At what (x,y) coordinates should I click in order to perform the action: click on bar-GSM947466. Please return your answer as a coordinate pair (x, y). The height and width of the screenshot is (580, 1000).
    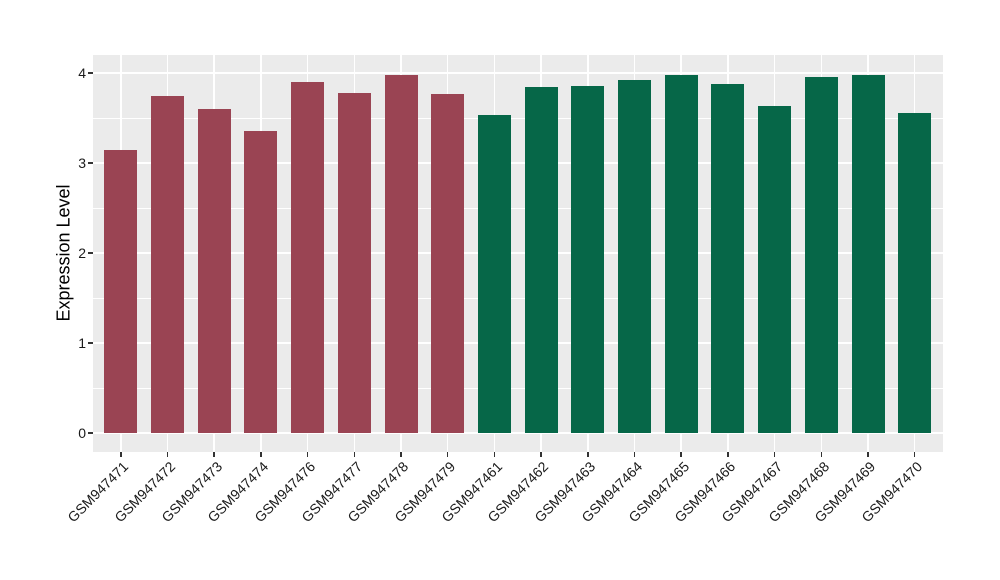
    Looking at the image, I should click on (728, 258).